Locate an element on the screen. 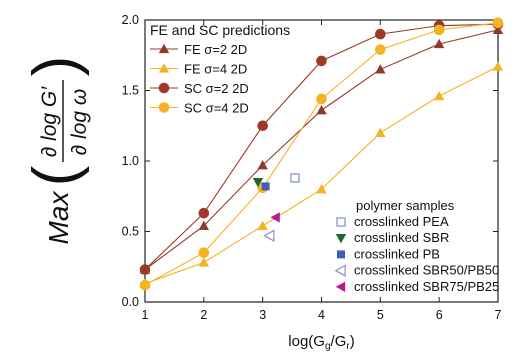 This screenshot has height=356, width=522. x-tick-label: 4 is located at coordinates (321, 315).